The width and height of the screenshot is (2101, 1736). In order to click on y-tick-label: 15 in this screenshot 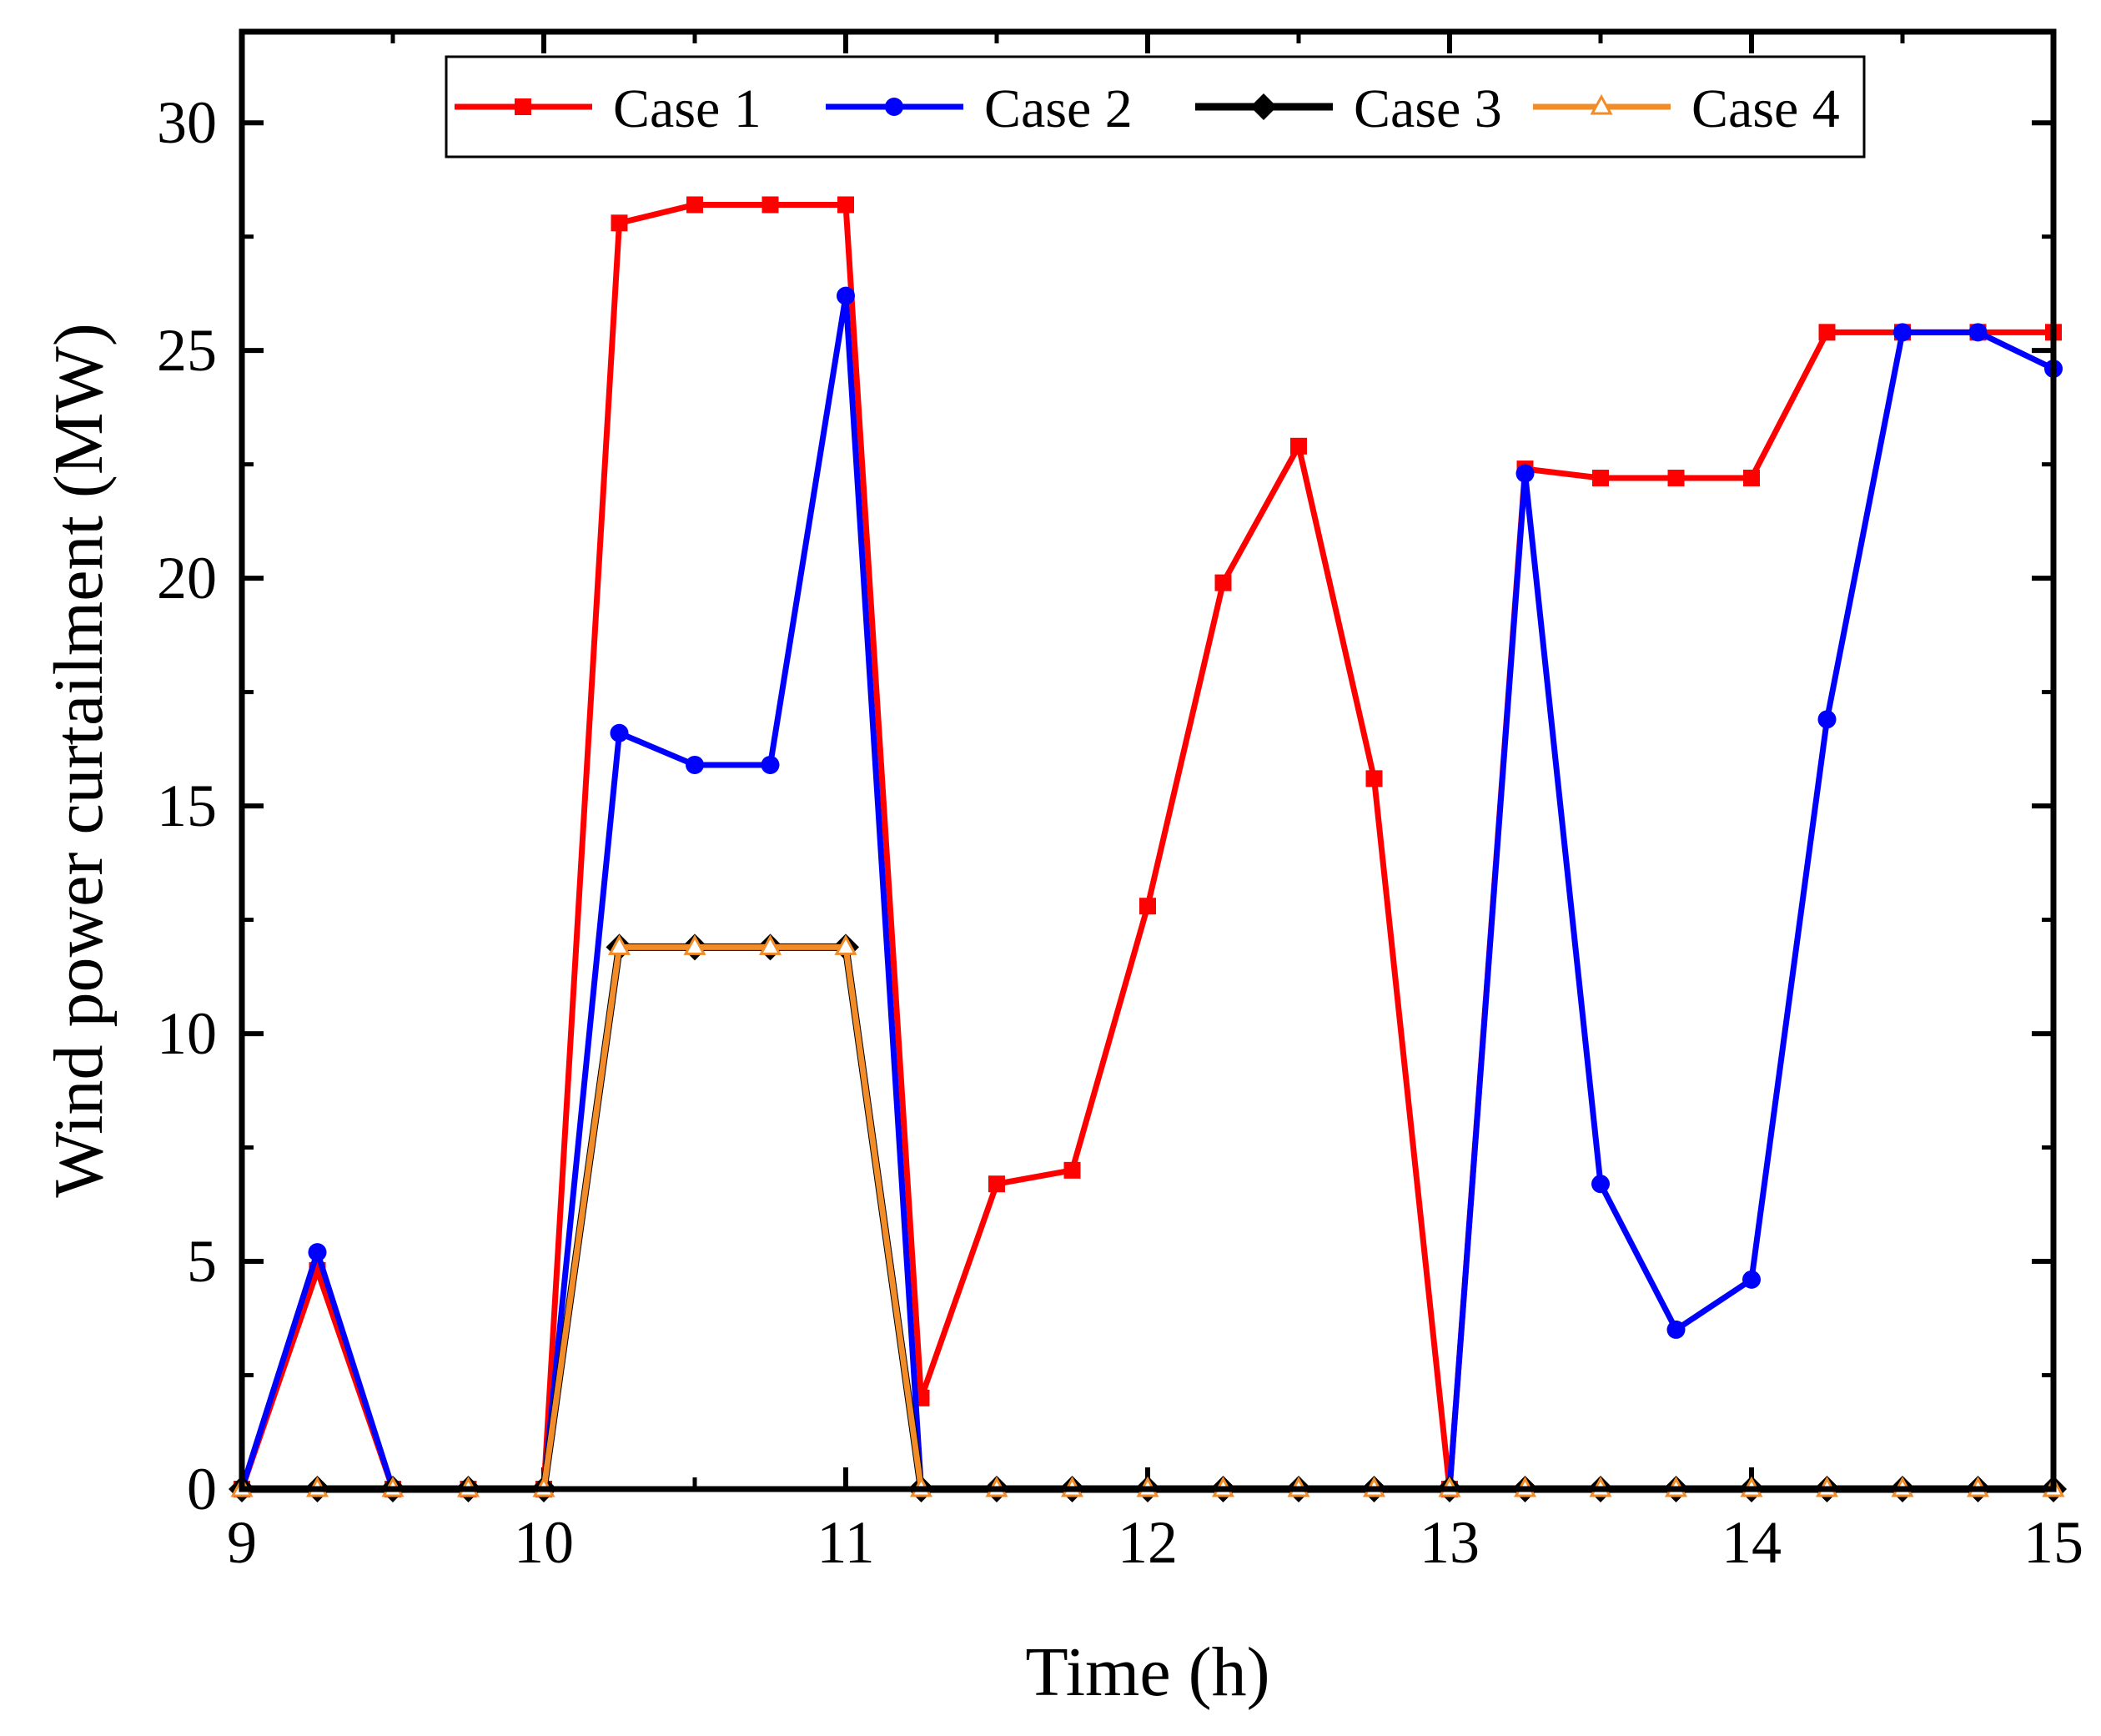, I will do `click(187, 805)`.